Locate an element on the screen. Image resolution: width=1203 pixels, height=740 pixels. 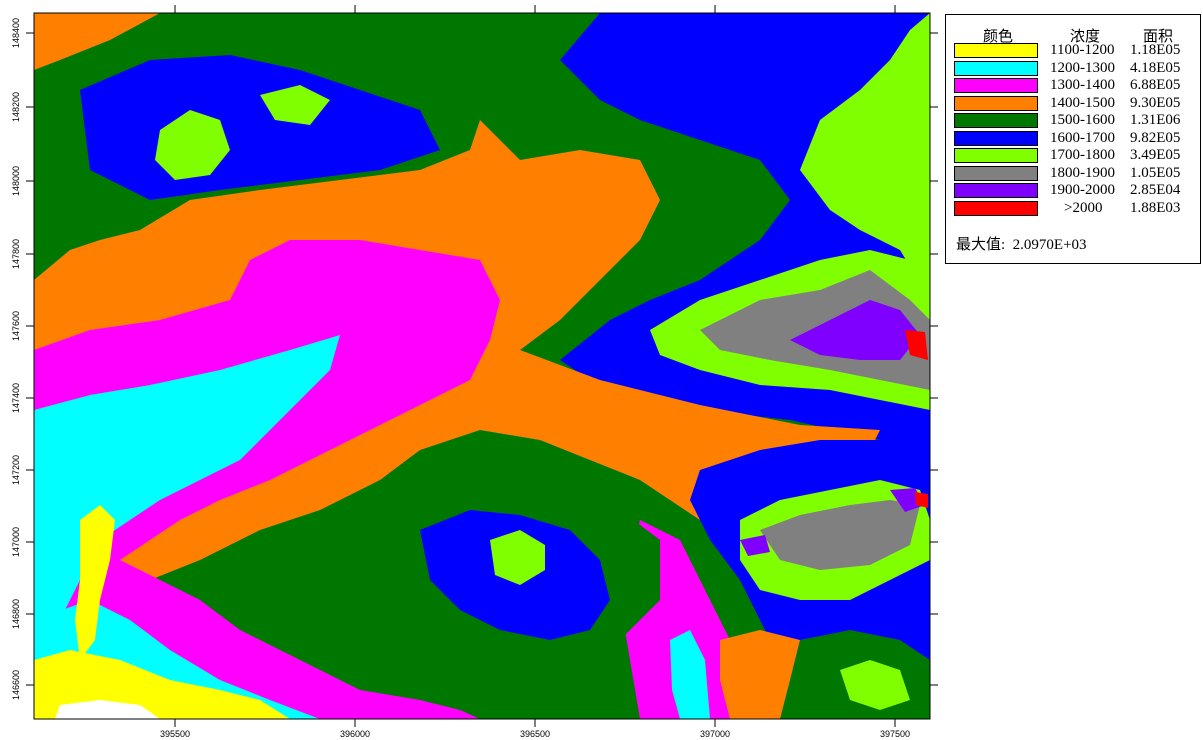
legend-max: 最大值: 2.0970E+03 is located at coordinates (1021, 243).